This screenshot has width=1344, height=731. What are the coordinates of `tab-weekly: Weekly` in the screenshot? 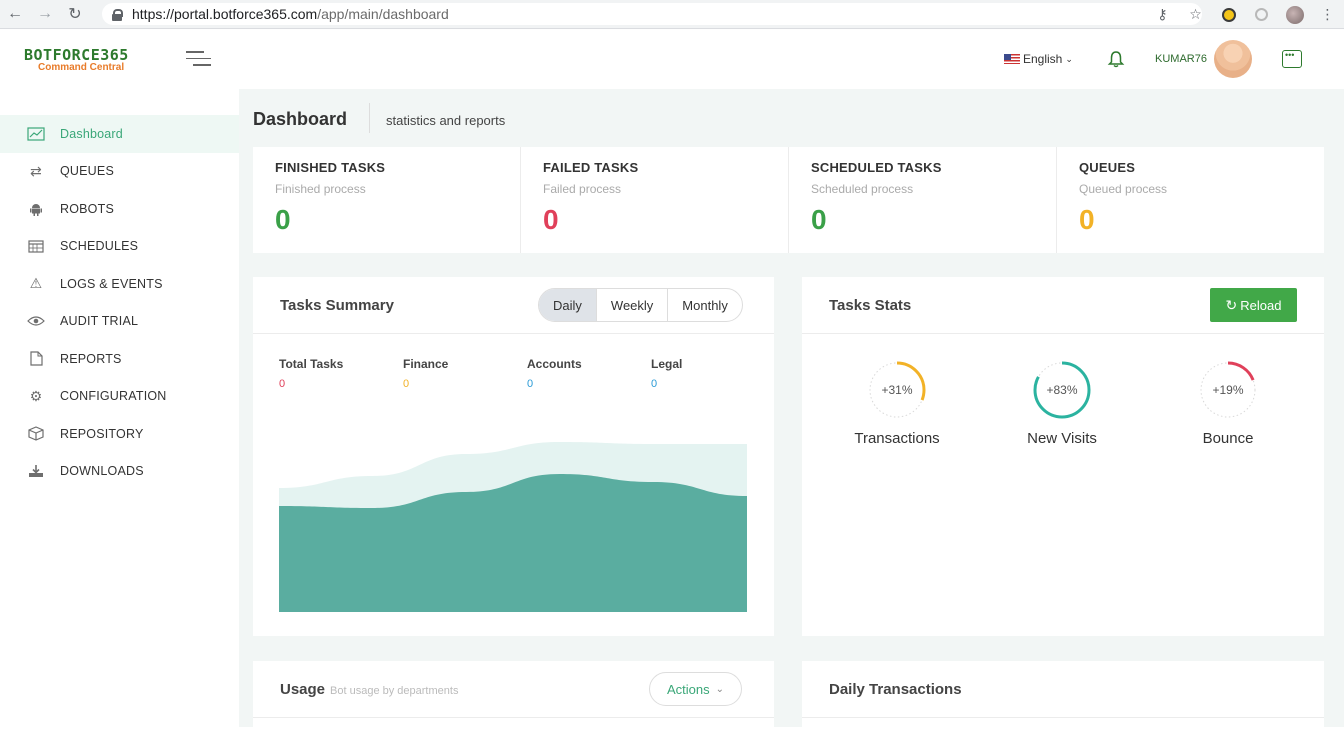 It's located at (631, 305).